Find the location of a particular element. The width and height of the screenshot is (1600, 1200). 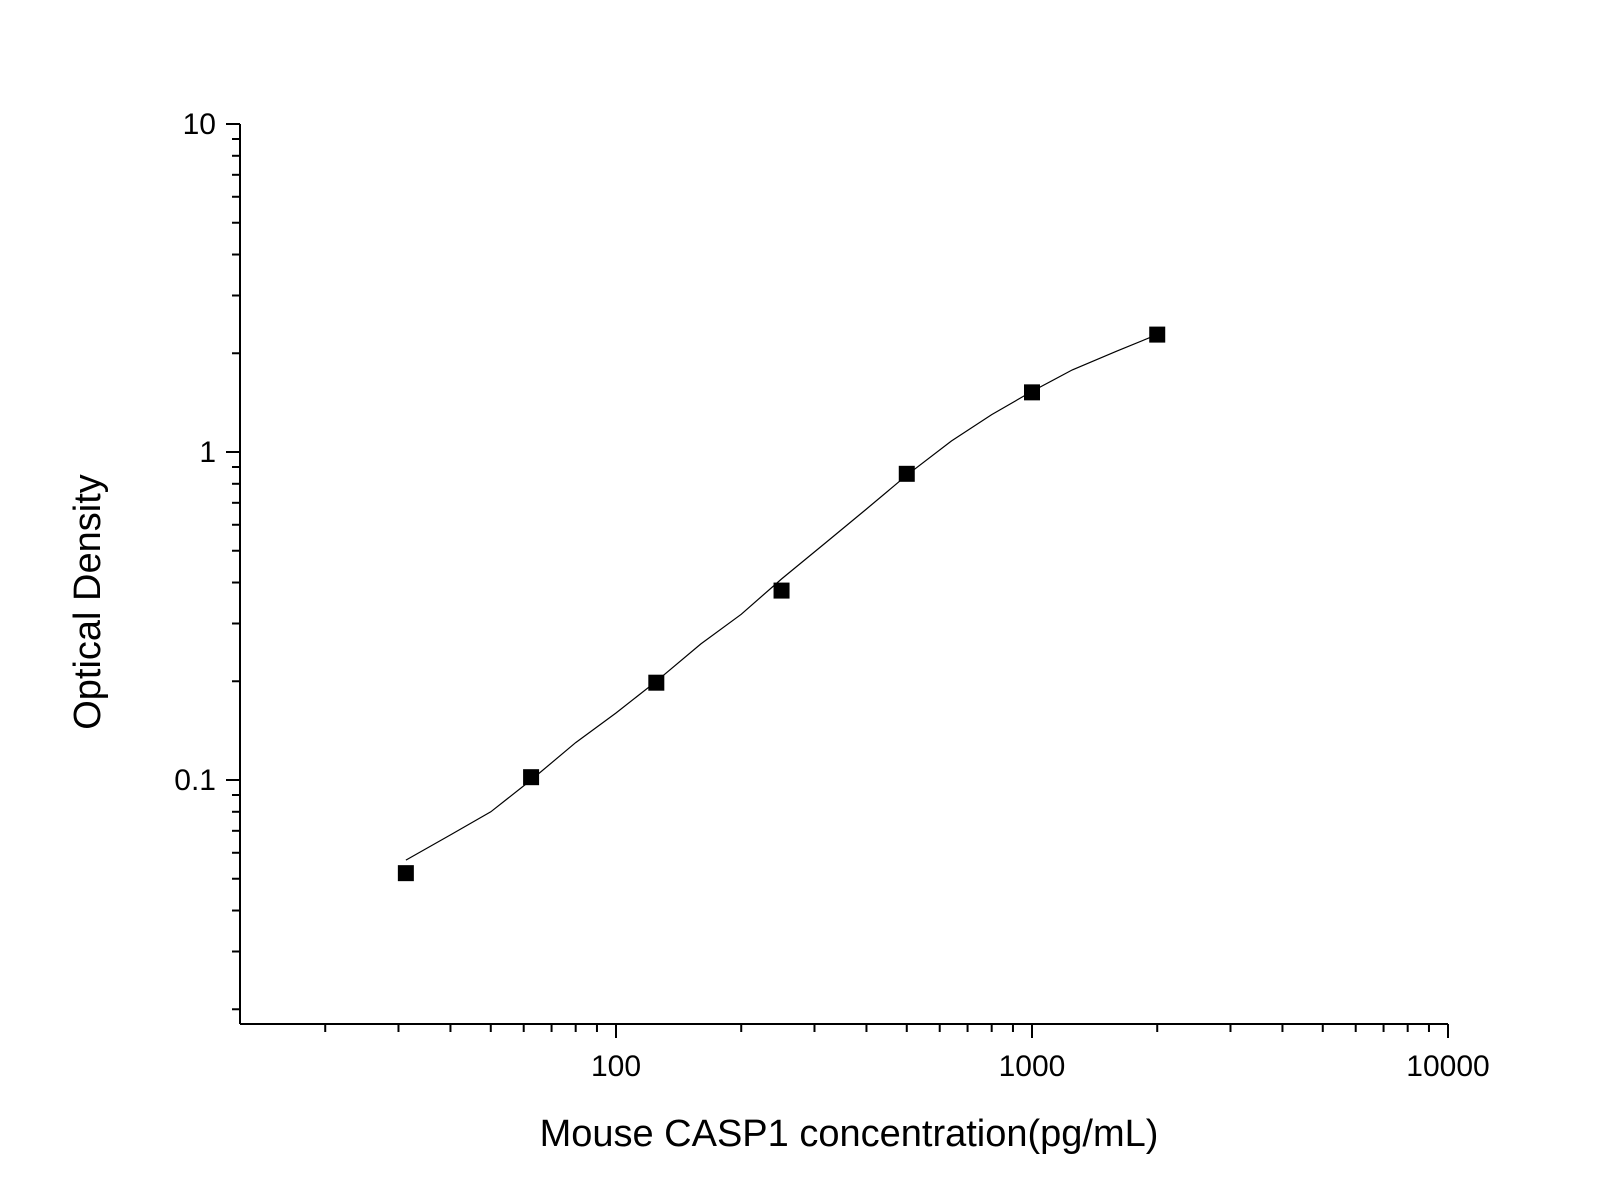

x-axis-ticks is located at coordinates (886, 1031).